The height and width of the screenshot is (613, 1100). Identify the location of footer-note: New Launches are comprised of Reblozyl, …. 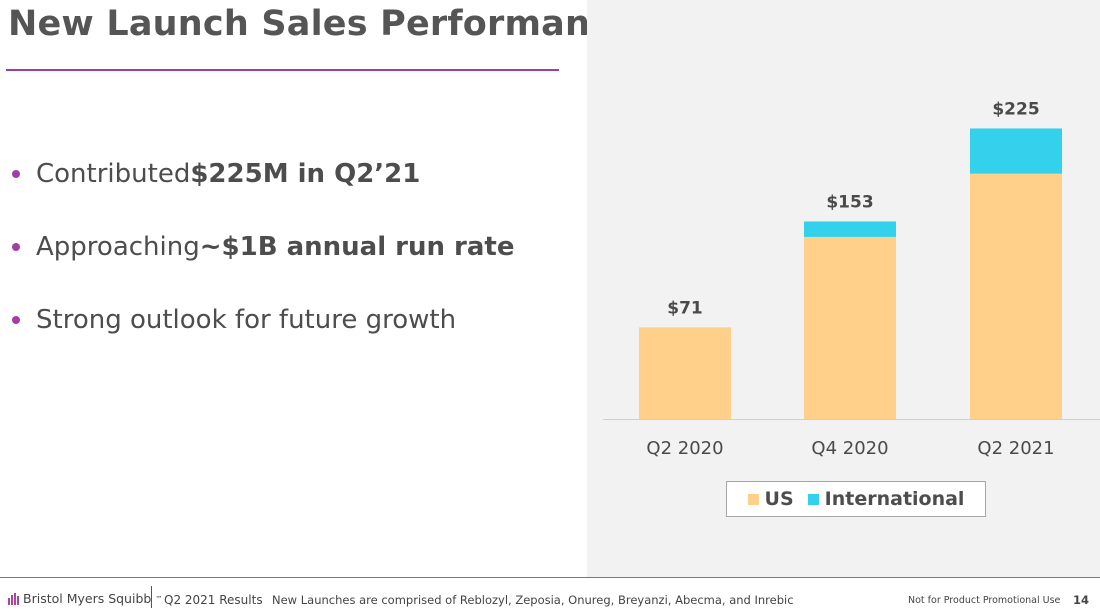
(533, 600).